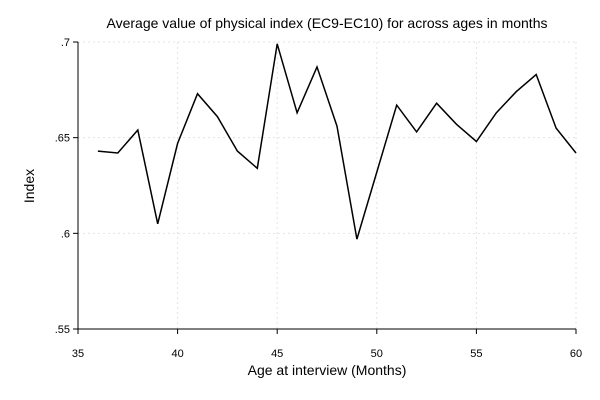  What do you see at coordinates (377, 354) in the screenshot?
I see `x-tick-label: 50` at bounding box center [377, 354].